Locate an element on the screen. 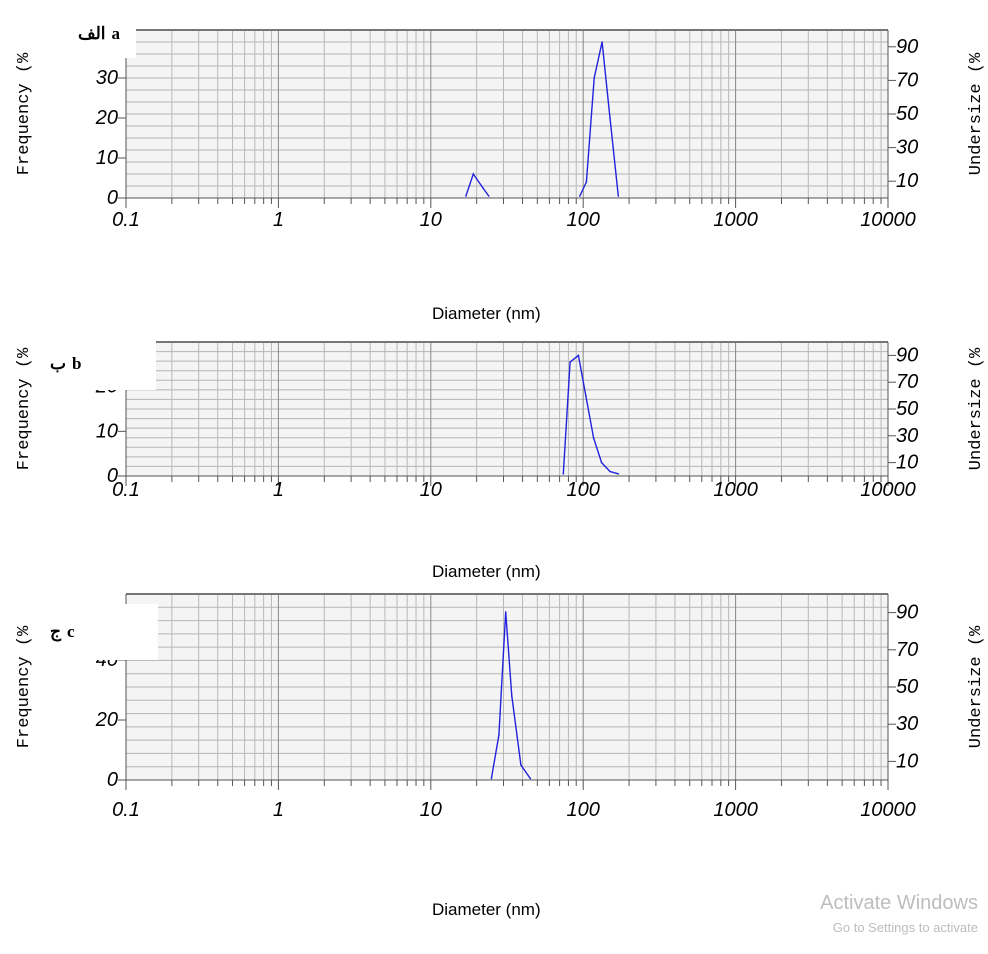 Image resolution: width=988 pixels, height=954 pixels. panel-label-arabic: ب is located at coordinates (58, 363).